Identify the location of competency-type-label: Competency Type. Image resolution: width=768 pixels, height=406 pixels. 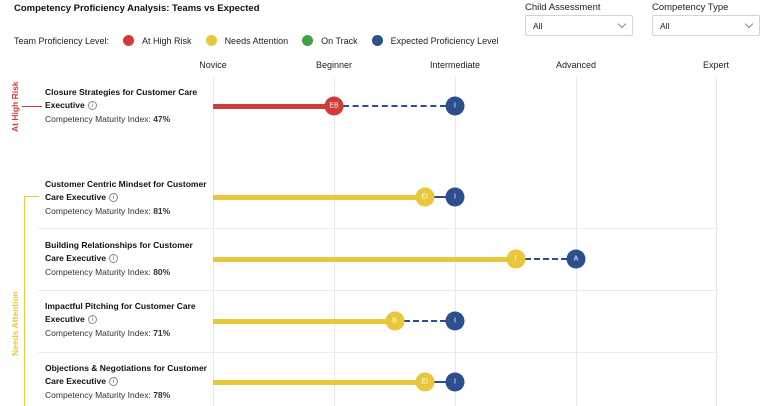
(690, 7).